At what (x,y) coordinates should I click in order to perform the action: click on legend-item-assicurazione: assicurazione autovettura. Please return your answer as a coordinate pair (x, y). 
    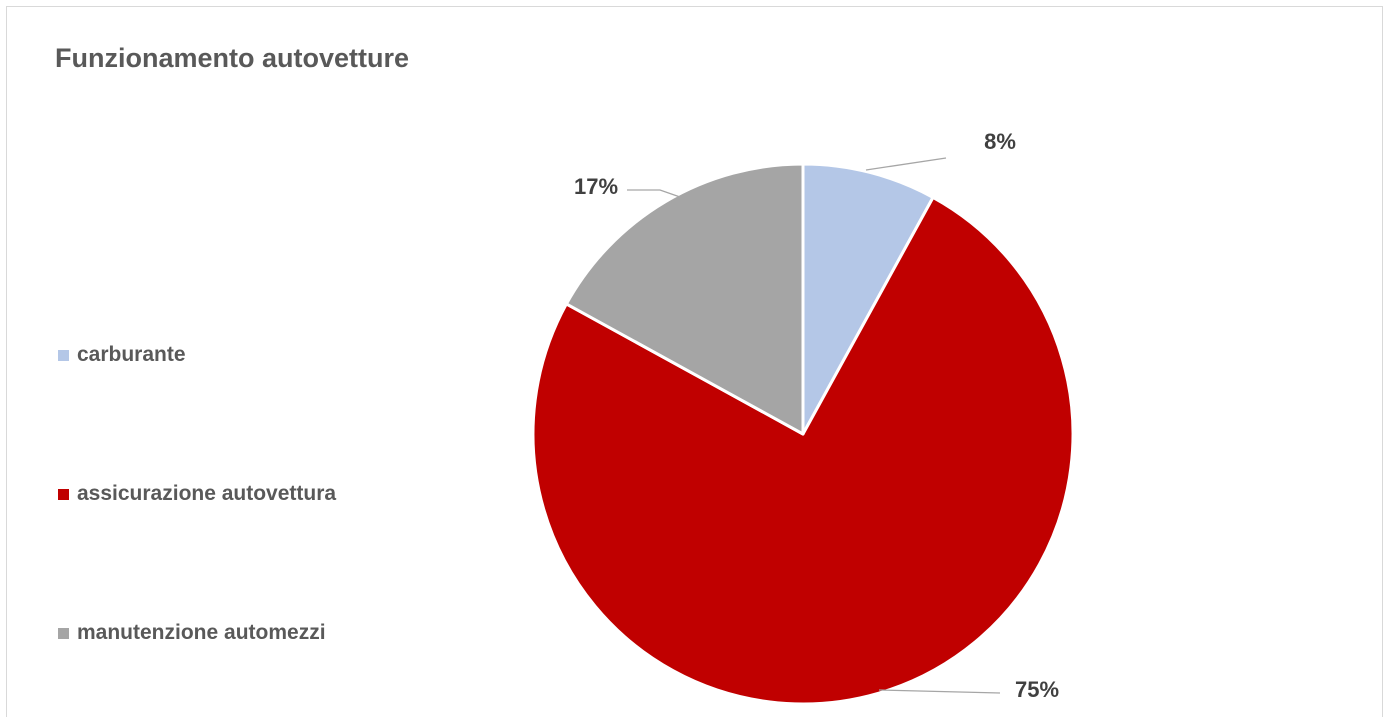
    Looking at the image, I should click on (197, 494).